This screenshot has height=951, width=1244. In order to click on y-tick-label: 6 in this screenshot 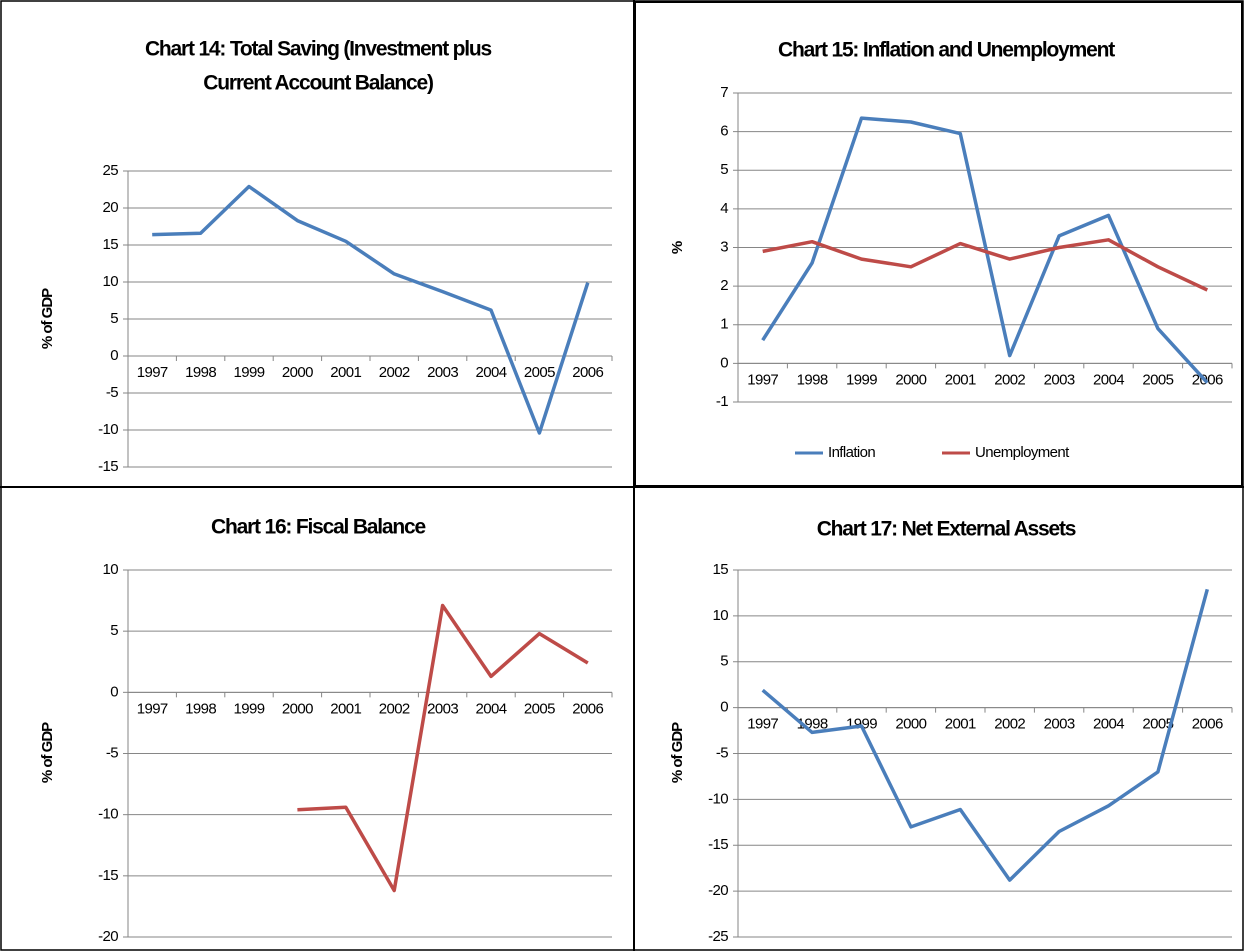, I will do `click(724, 131)`.